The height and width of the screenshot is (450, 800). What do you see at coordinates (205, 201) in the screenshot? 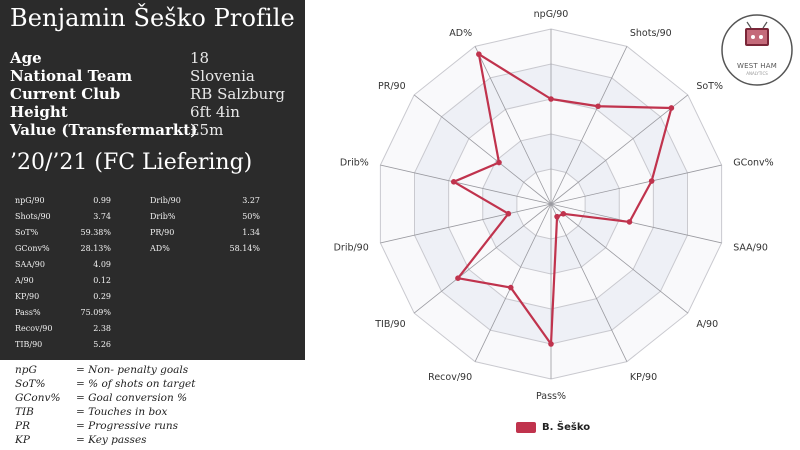
I see `stat-row: Drib/90 3.27` at bounding box center [205, 201].